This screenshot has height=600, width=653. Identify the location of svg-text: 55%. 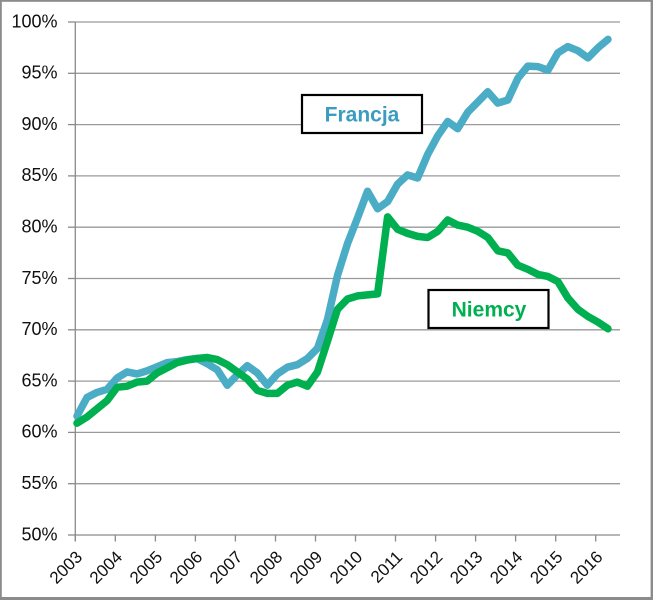
(39, 483).